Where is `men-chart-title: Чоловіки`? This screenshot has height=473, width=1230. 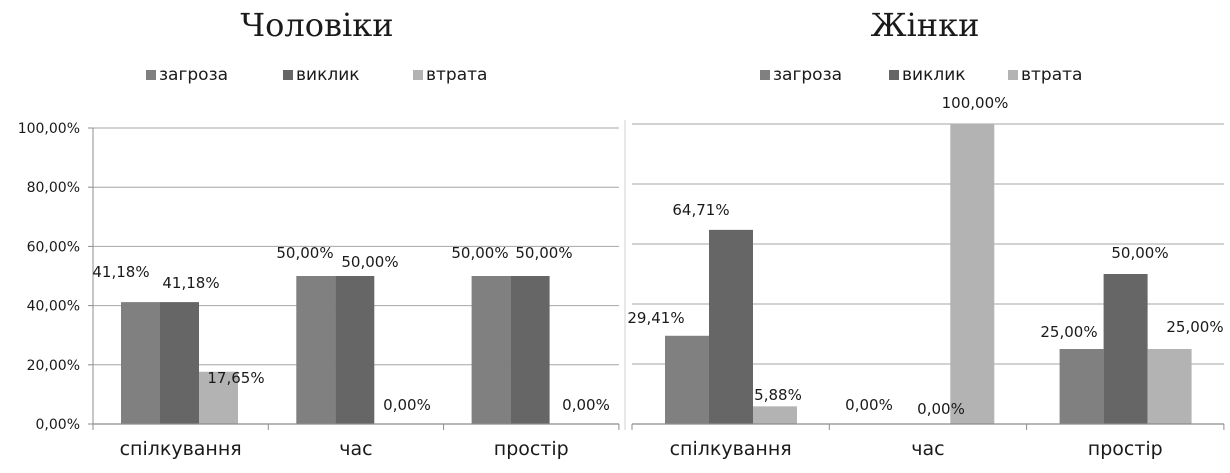
men-chart-title: Чоловіки is located at coordinates (316, 25).